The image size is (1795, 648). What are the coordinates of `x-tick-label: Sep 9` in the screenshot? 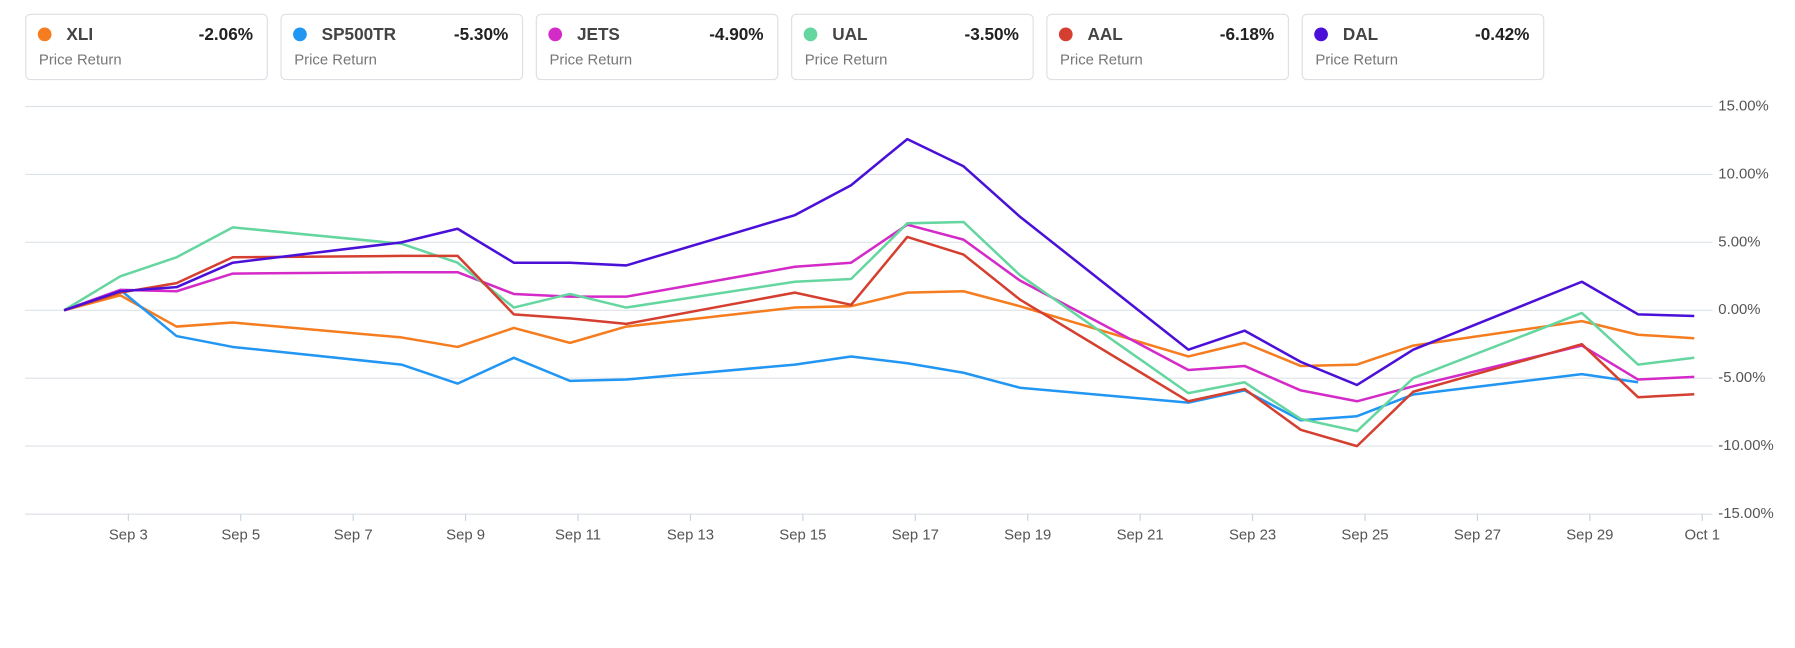 It's located at (465, 536).